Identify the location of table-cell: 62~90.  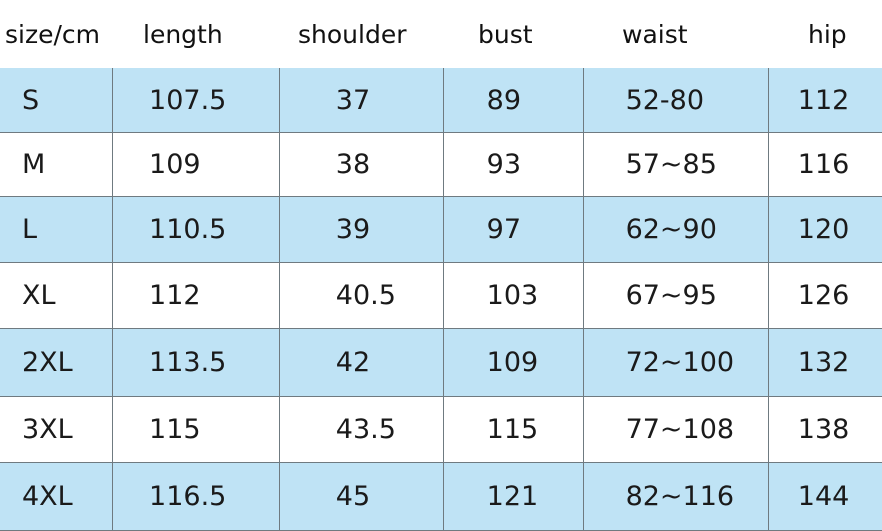
(675, 229).